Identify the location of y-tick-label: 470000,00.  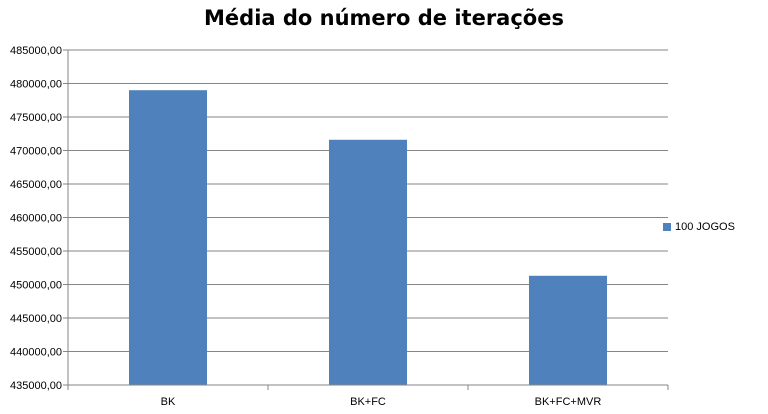
(36, 152).